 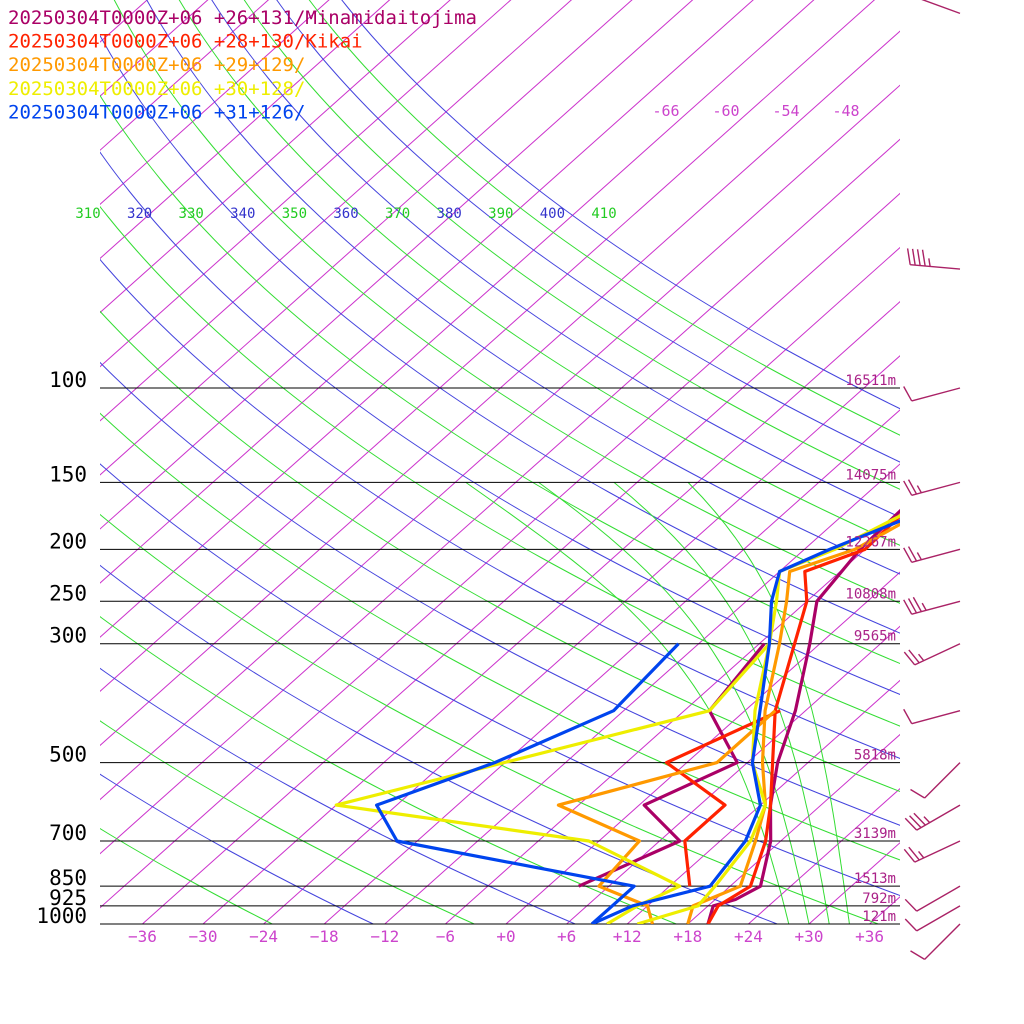 I want to click on height-label: 1513m, so click(x=875, y=879).